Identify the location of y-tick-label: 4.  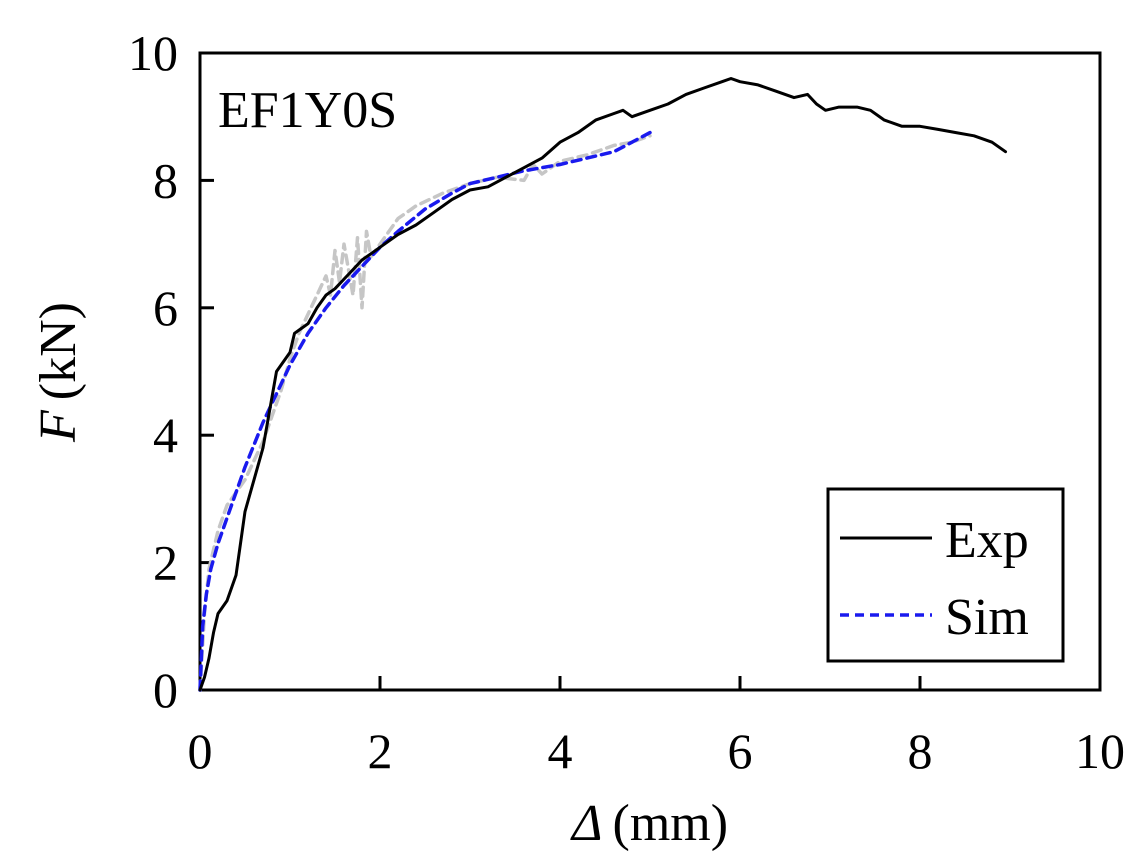
(165, 435).